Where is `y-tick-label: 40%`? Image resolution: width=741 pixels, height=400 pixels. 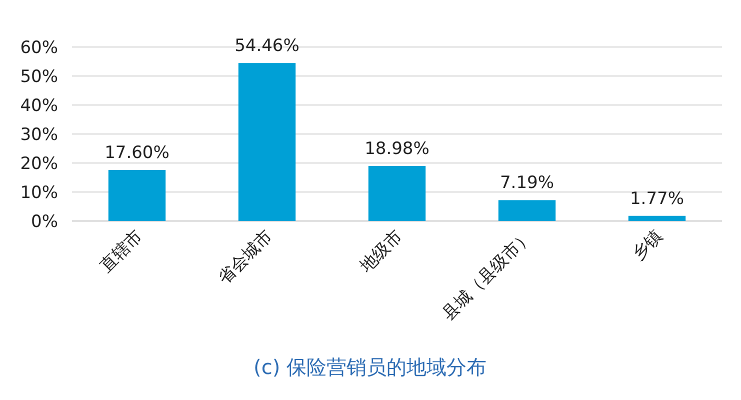 y-tick-label: 40% is located at coordinates (39, 106).